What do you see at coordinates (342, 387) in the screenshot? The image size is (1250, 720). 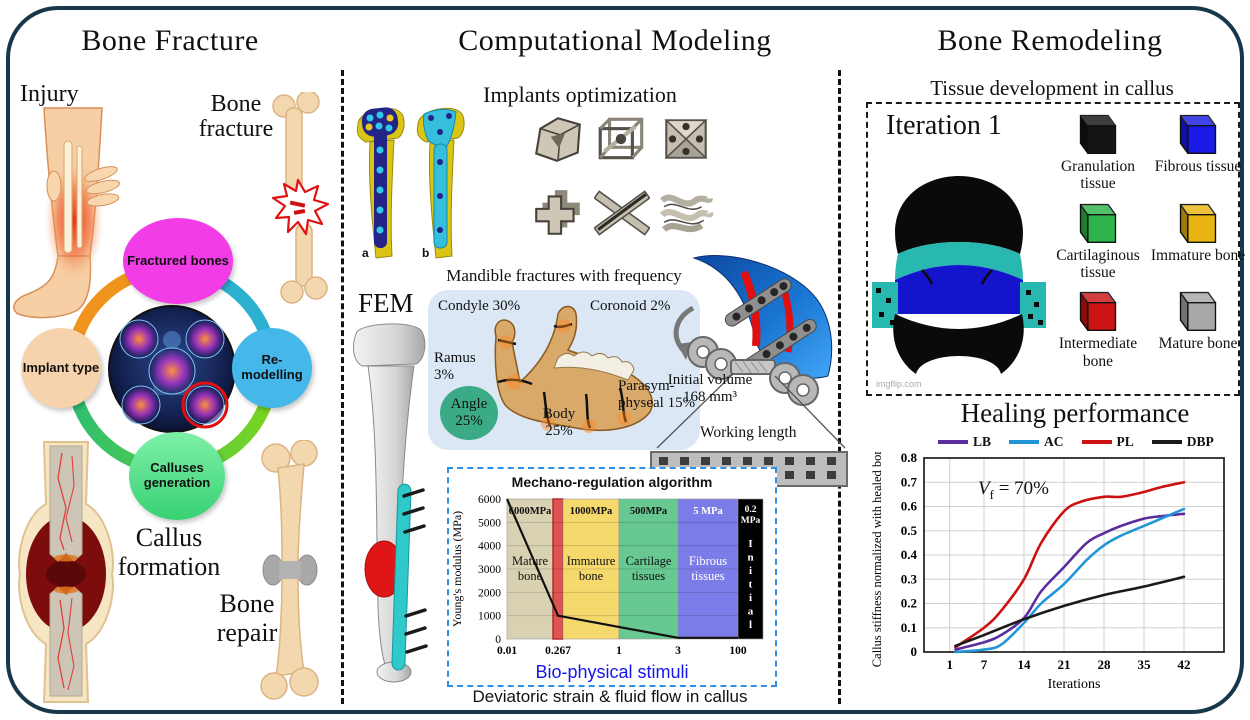 I see `divider-left-middle` at bounding box center [342, 387].